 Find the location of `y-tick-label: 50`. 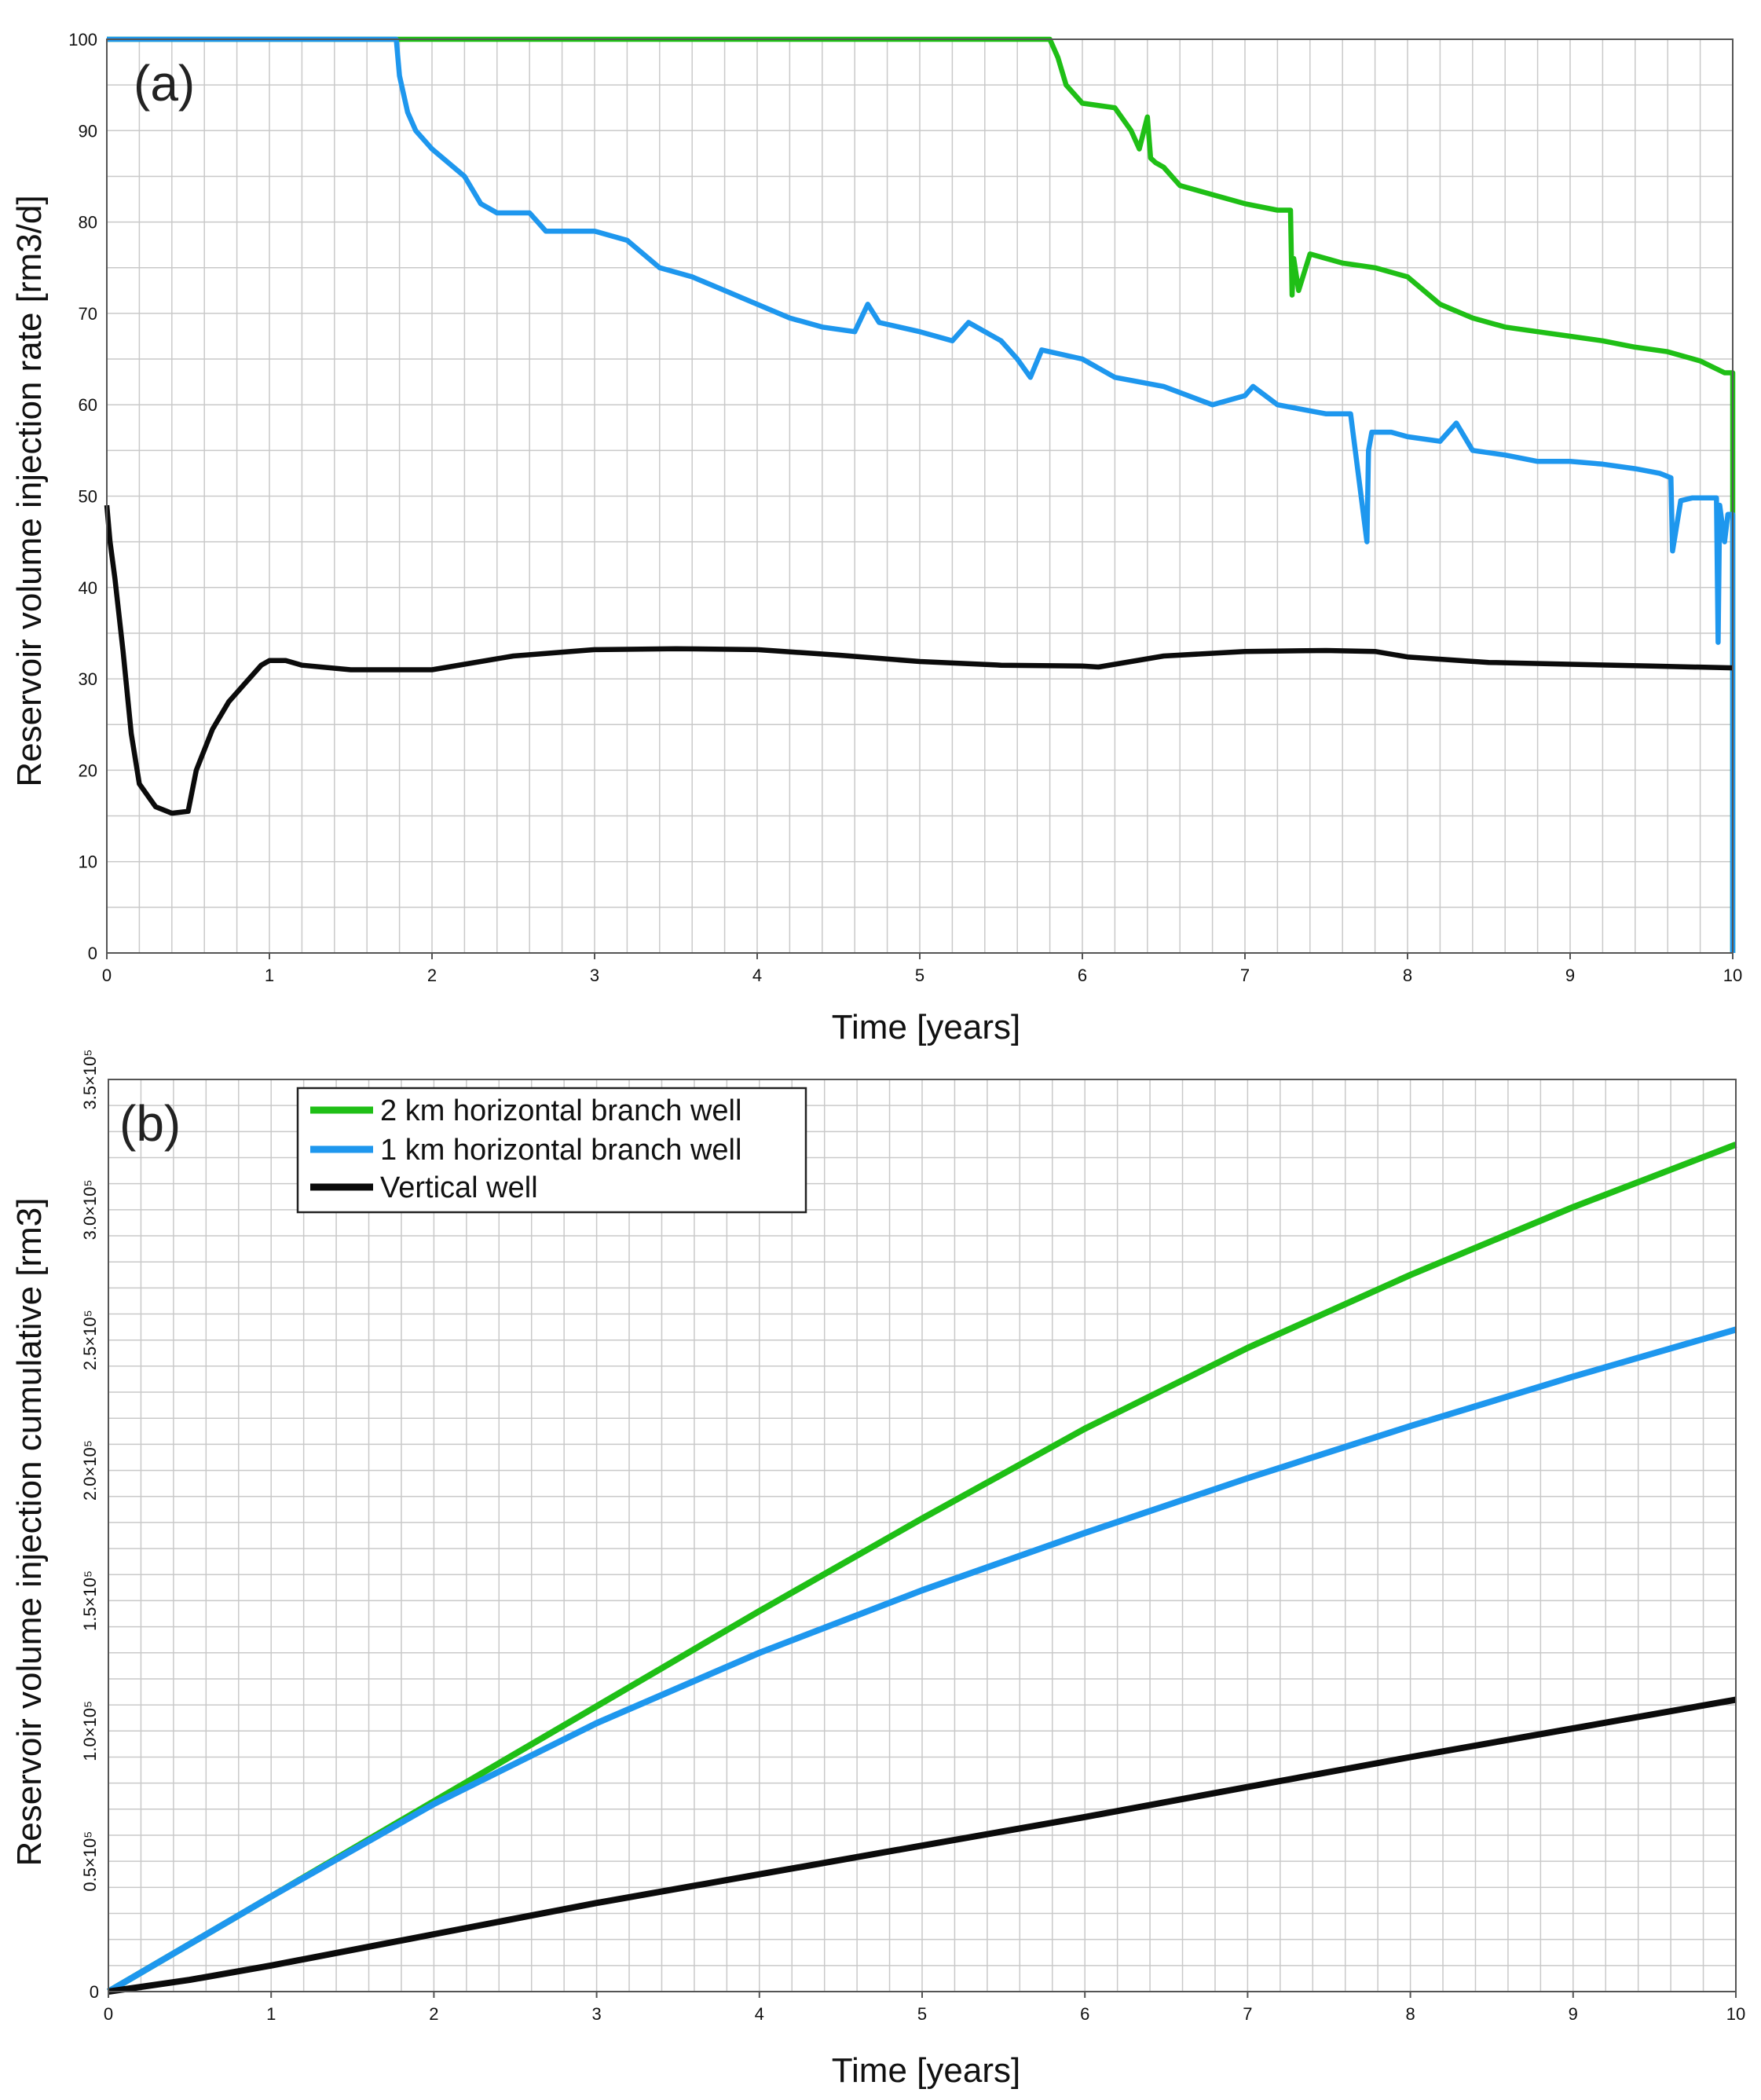

y-tick-label: 50 is located at coordinates (88, 497).